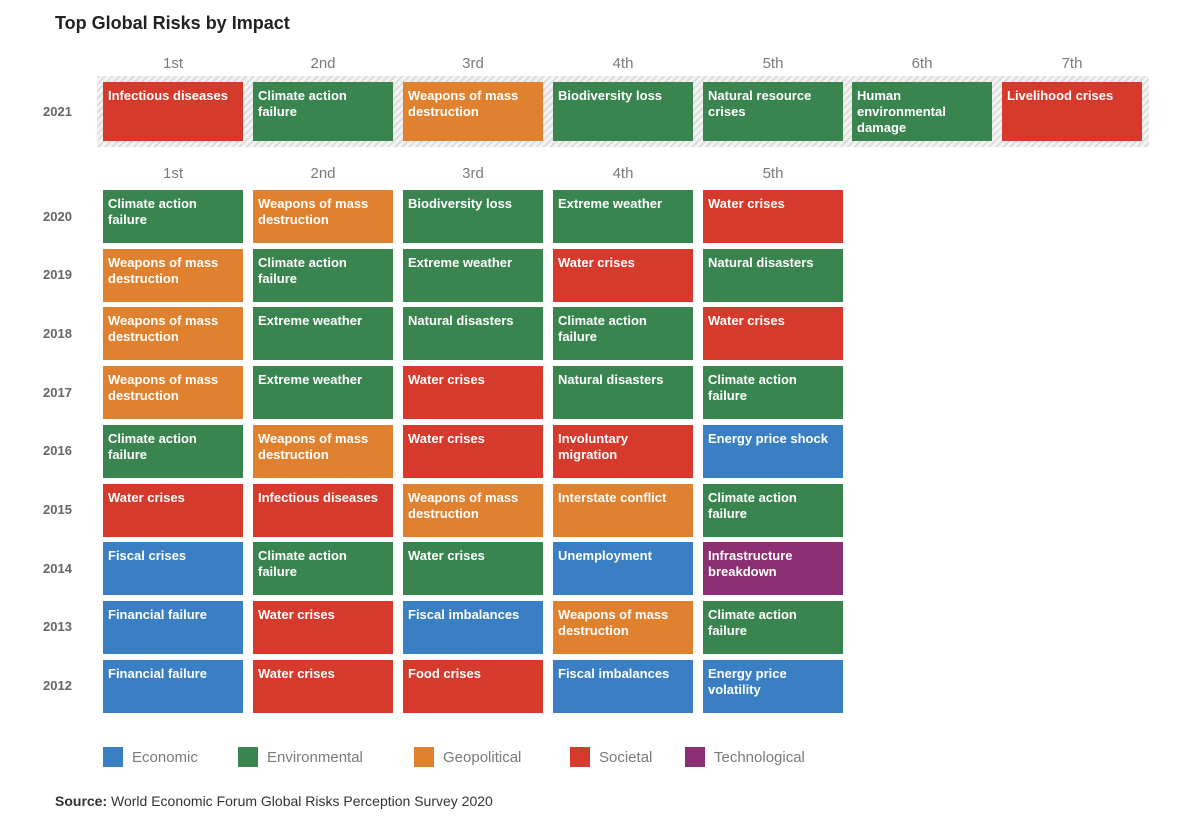 Image resolution: width=1200 pixels, height=833 pixels. What do you see at coordinates (57, 333) in the screenshot?
I see `year-label-2018: 2018` at bounding box center [57, 333].